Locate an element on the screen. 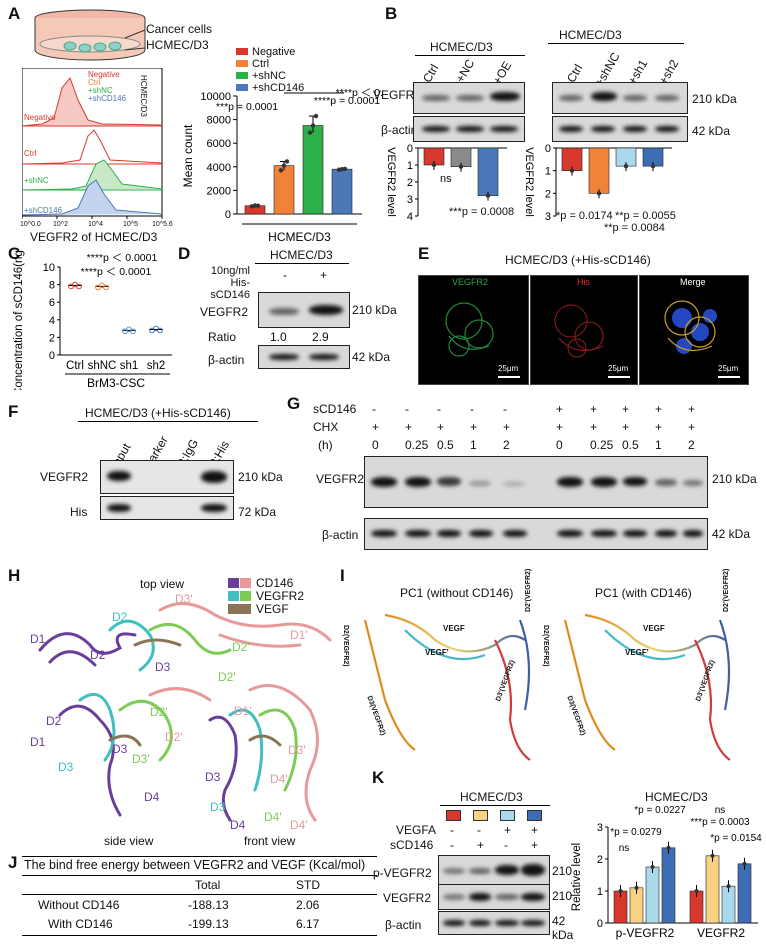 This screenshot has height=947, width=766. a-bar-legend-ctrl: Ctrl is located at coordinates (252, 64).